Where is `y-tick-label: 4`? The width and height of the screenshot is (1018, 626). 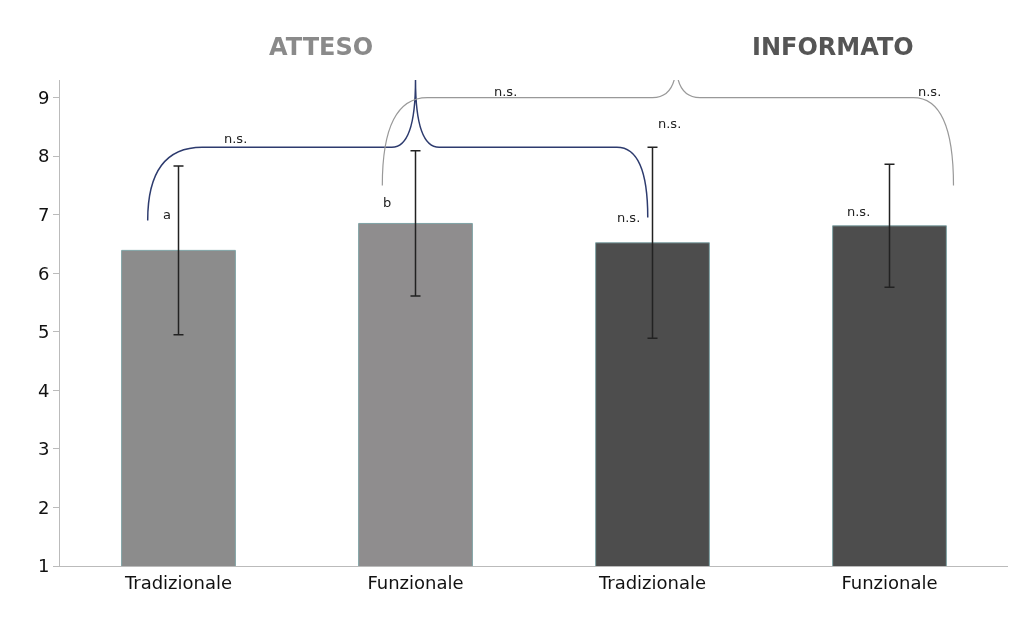 y-tick-label: 4 is located at coordinates (43, 390).